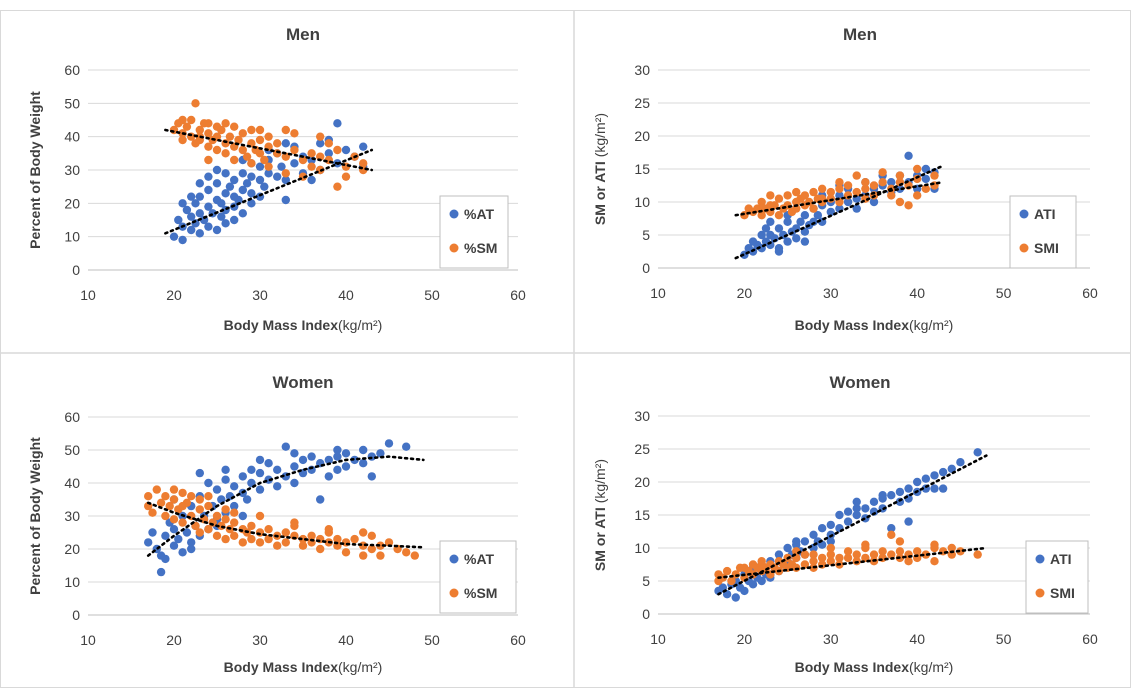  Describe the element at coordinates (874, 325) in the screenshot. I see `x-axis-label: Body Mass Index(kg/m²)` at that location.